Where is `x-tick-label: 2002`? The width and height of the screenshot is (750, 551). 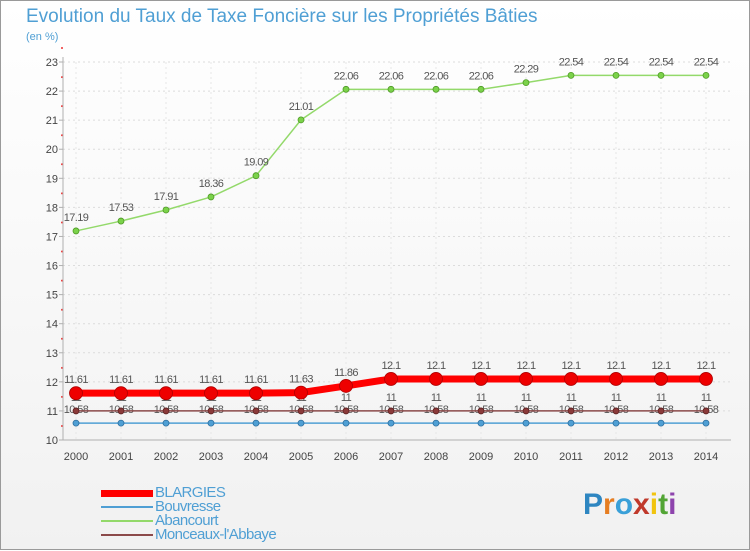 x-tick-label: 2002 is located at coordinates (166, 457).